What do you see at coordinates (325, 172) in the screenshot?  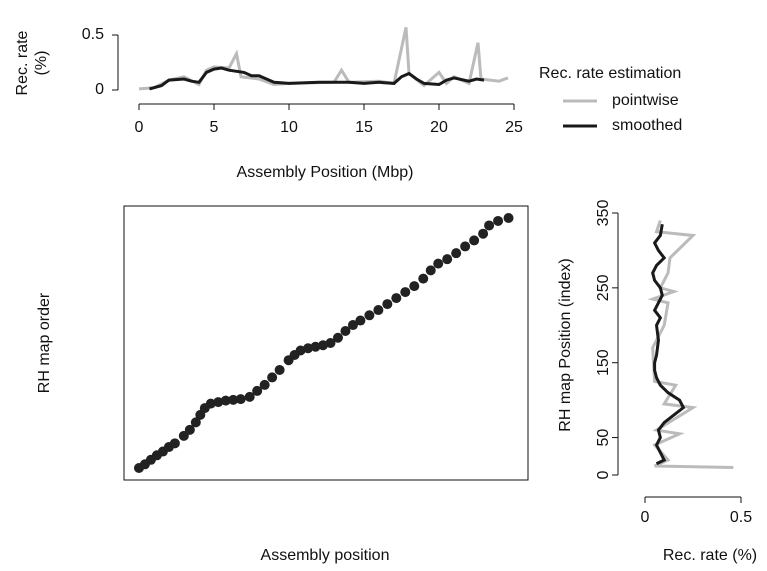 I see `x-axis-title: Assembly Position (Mbp)` at bounding box center [325, 172].